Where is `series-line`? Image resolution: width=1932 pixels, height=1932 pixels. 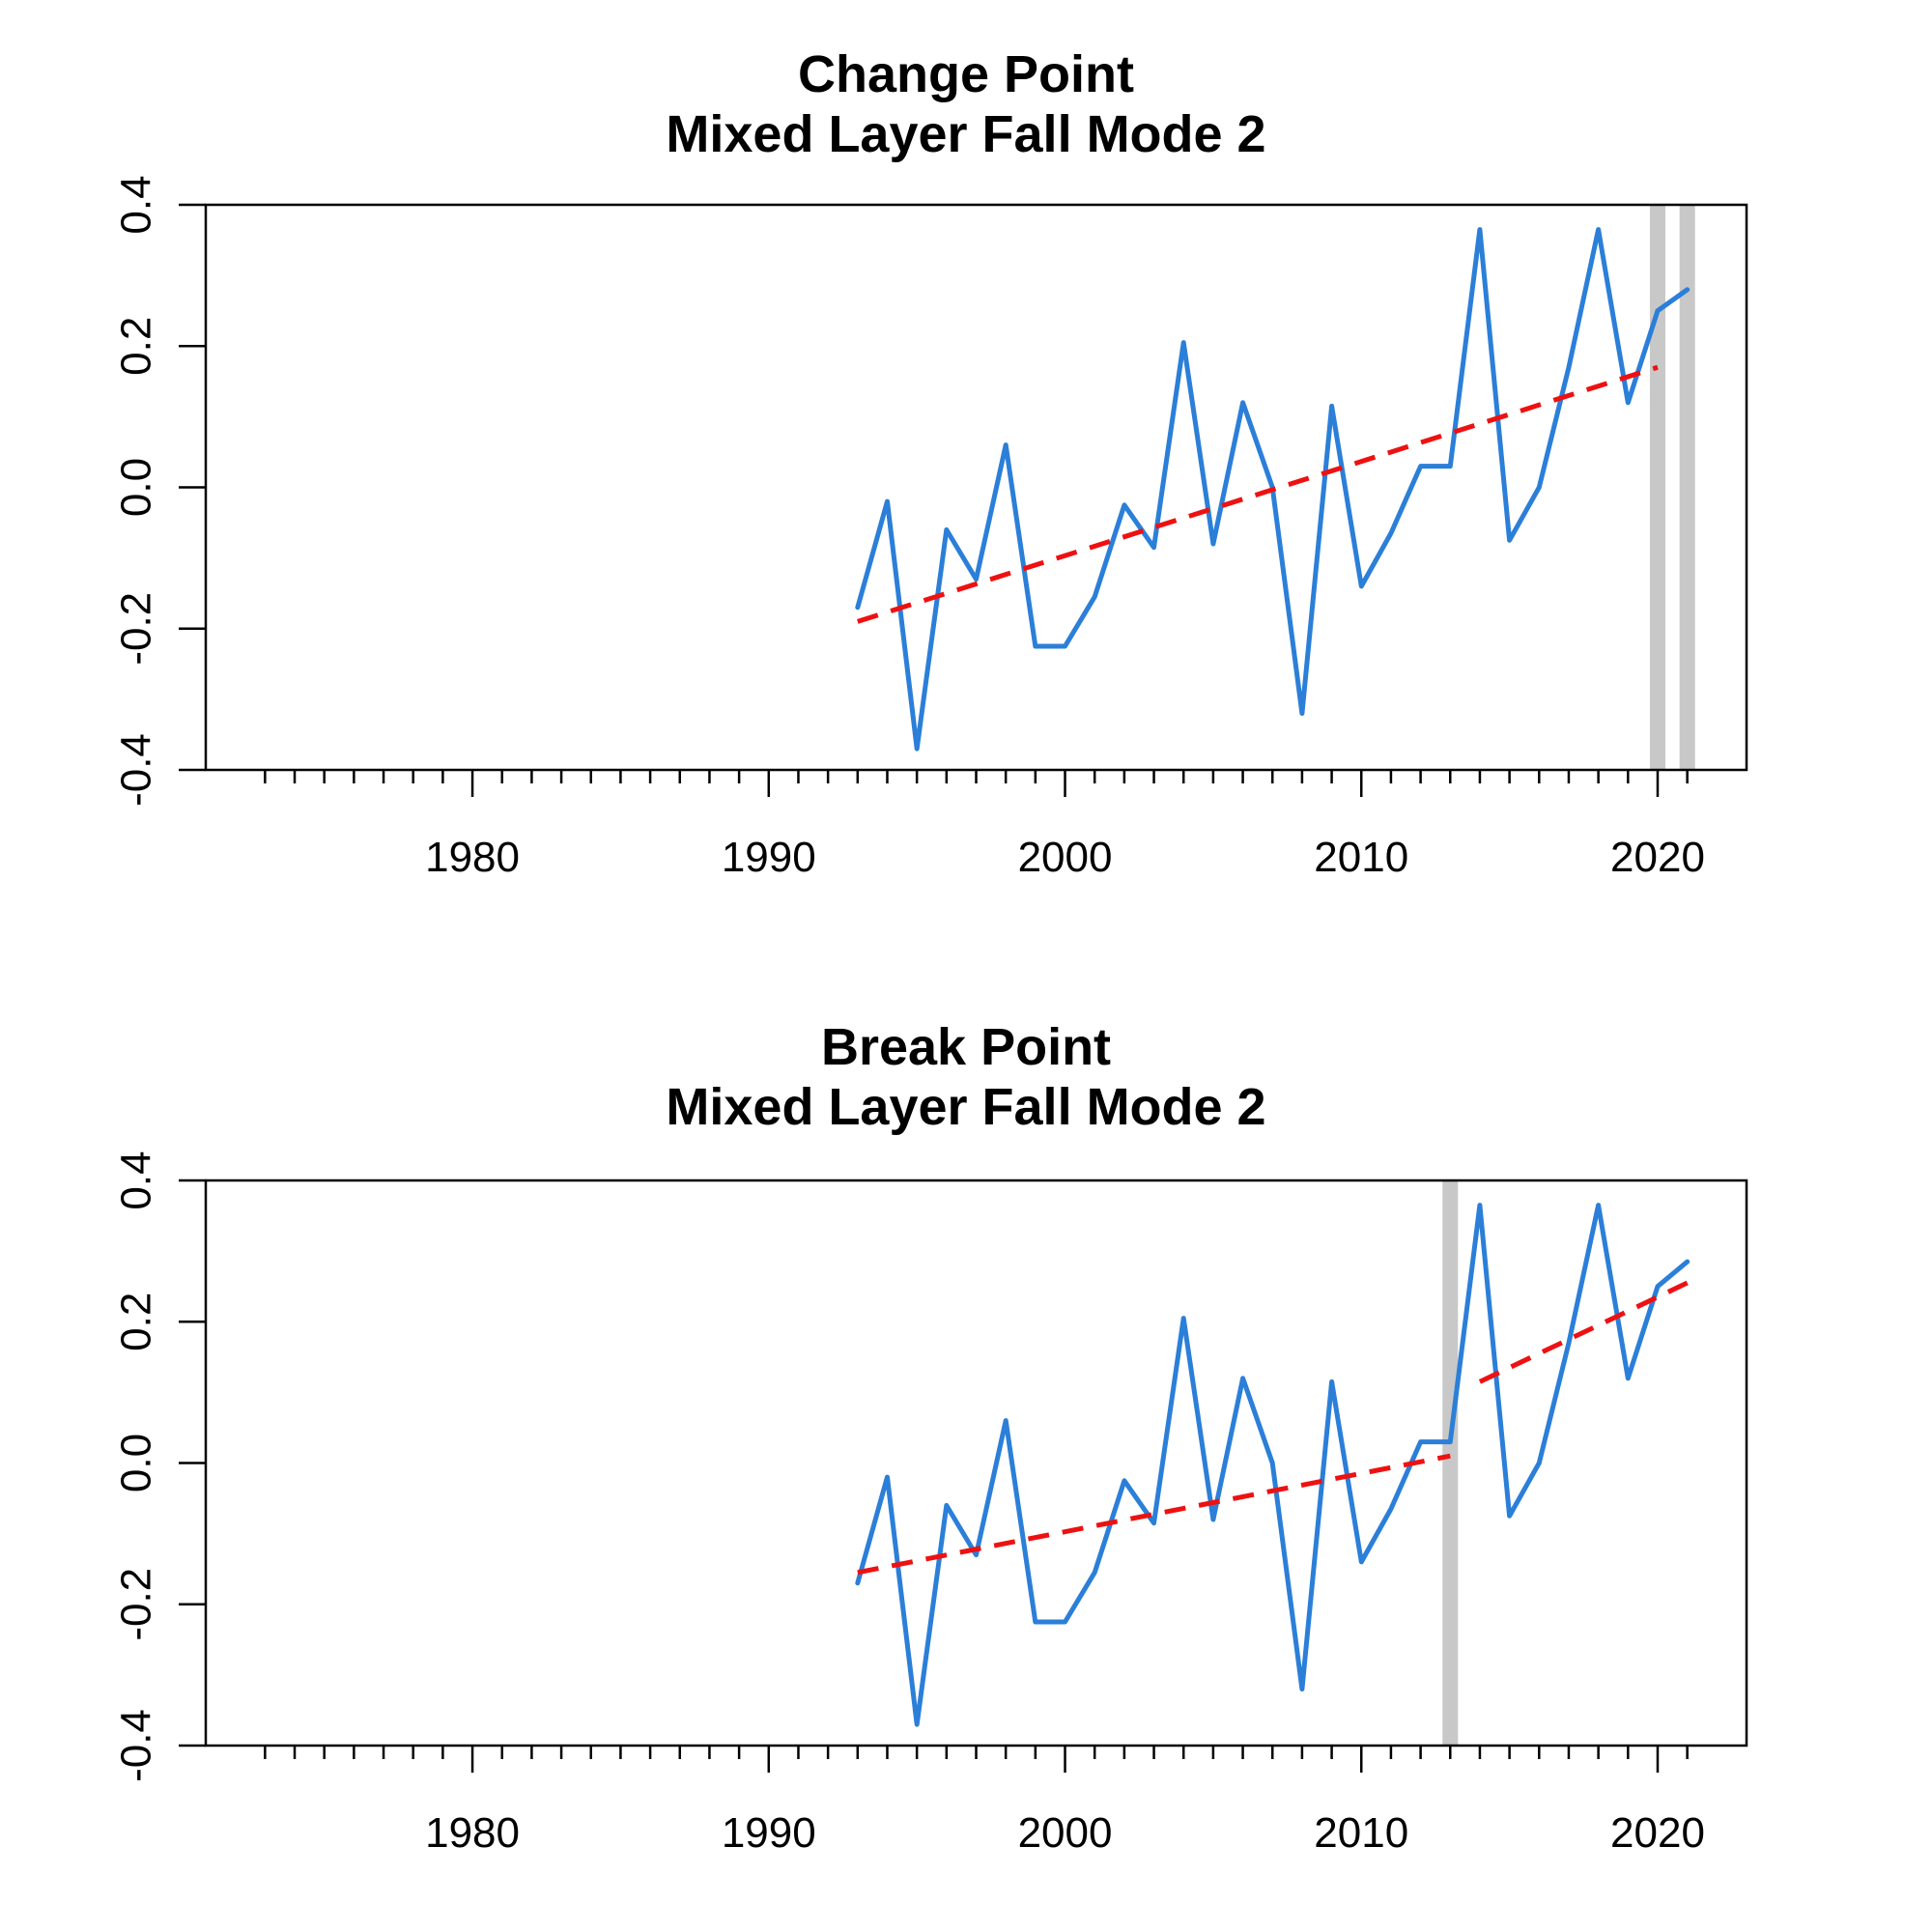
series-line is located at coordinates (1272, 1465).